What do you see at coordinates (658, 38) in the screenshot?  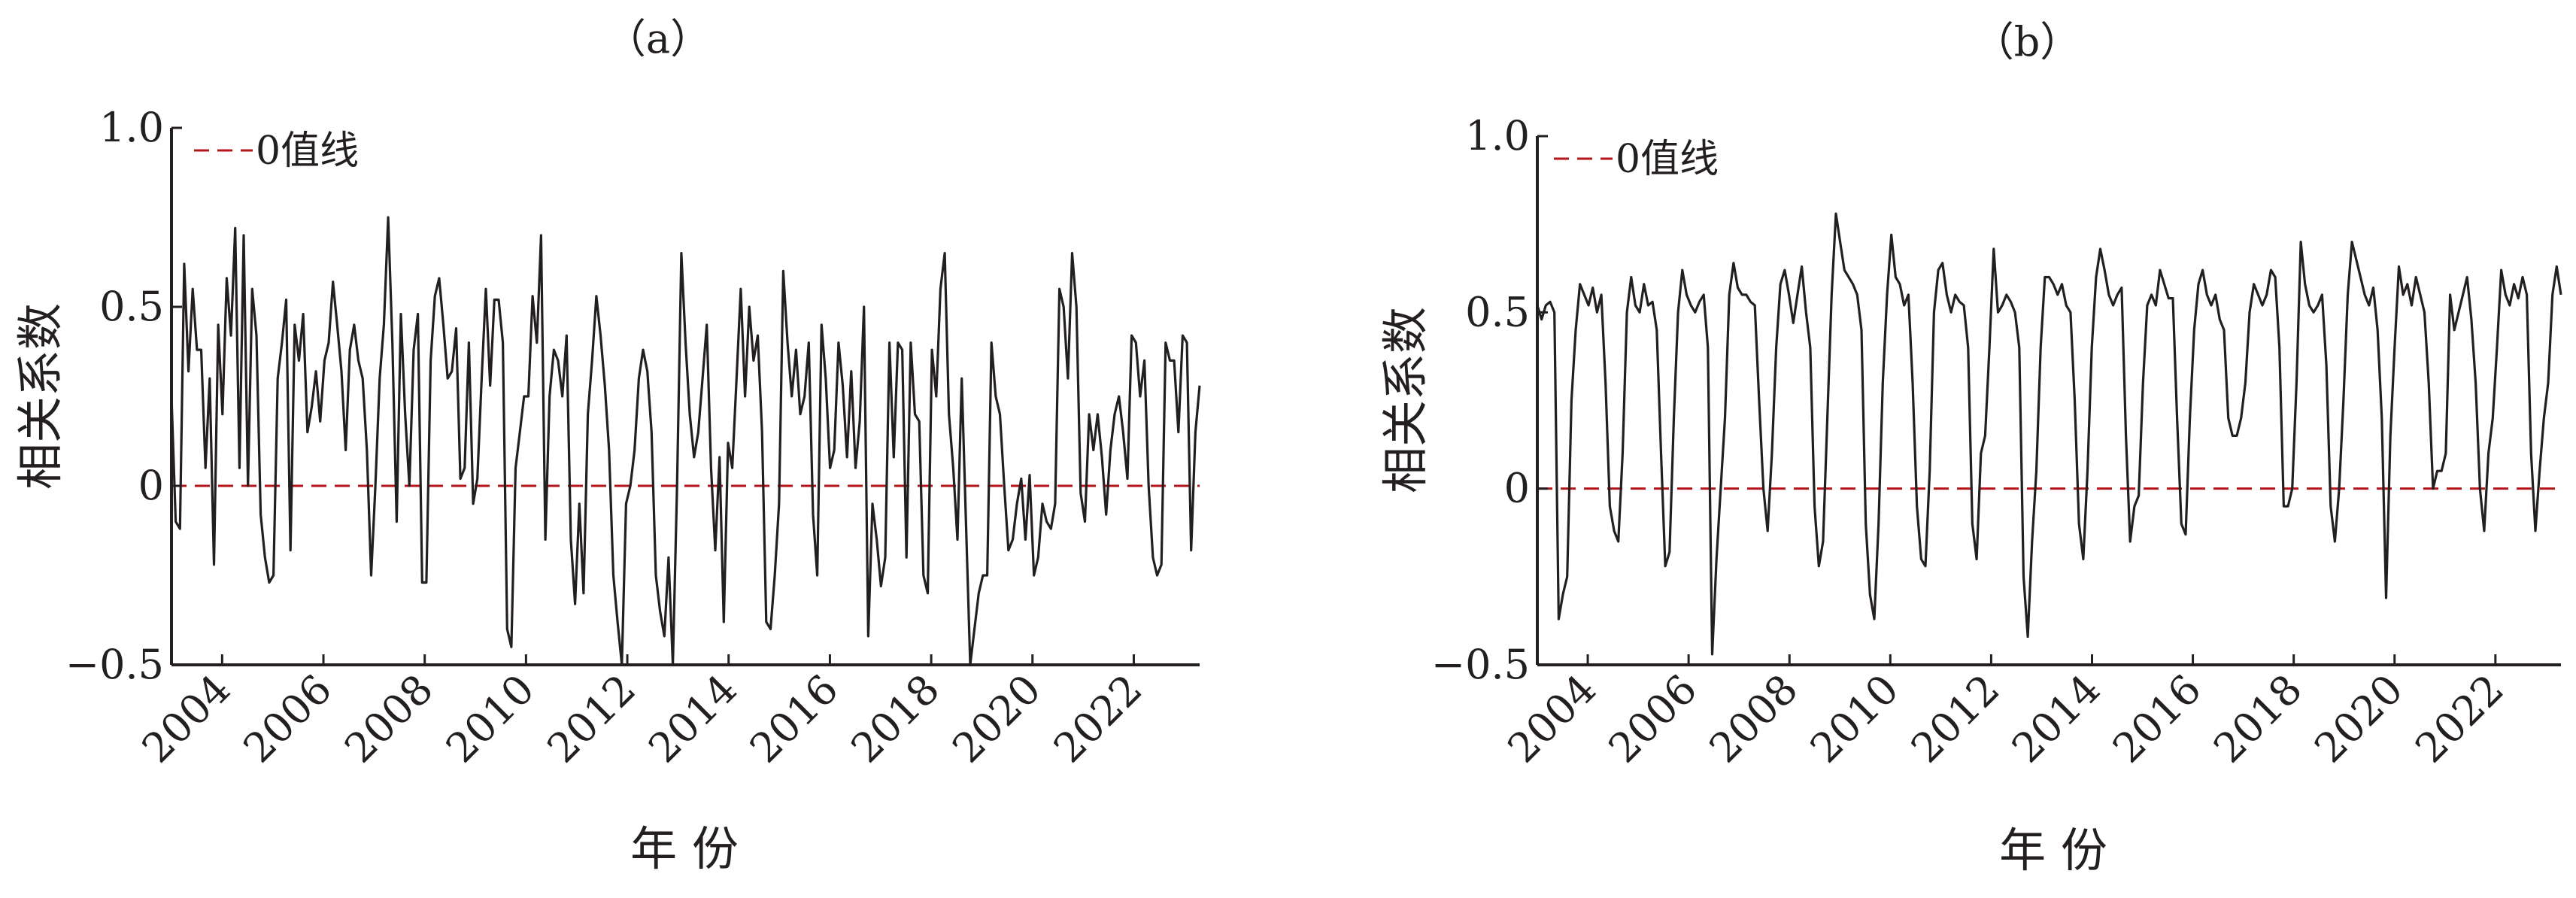 I see `panel-title: （a）` at bounding box center [658, 38].